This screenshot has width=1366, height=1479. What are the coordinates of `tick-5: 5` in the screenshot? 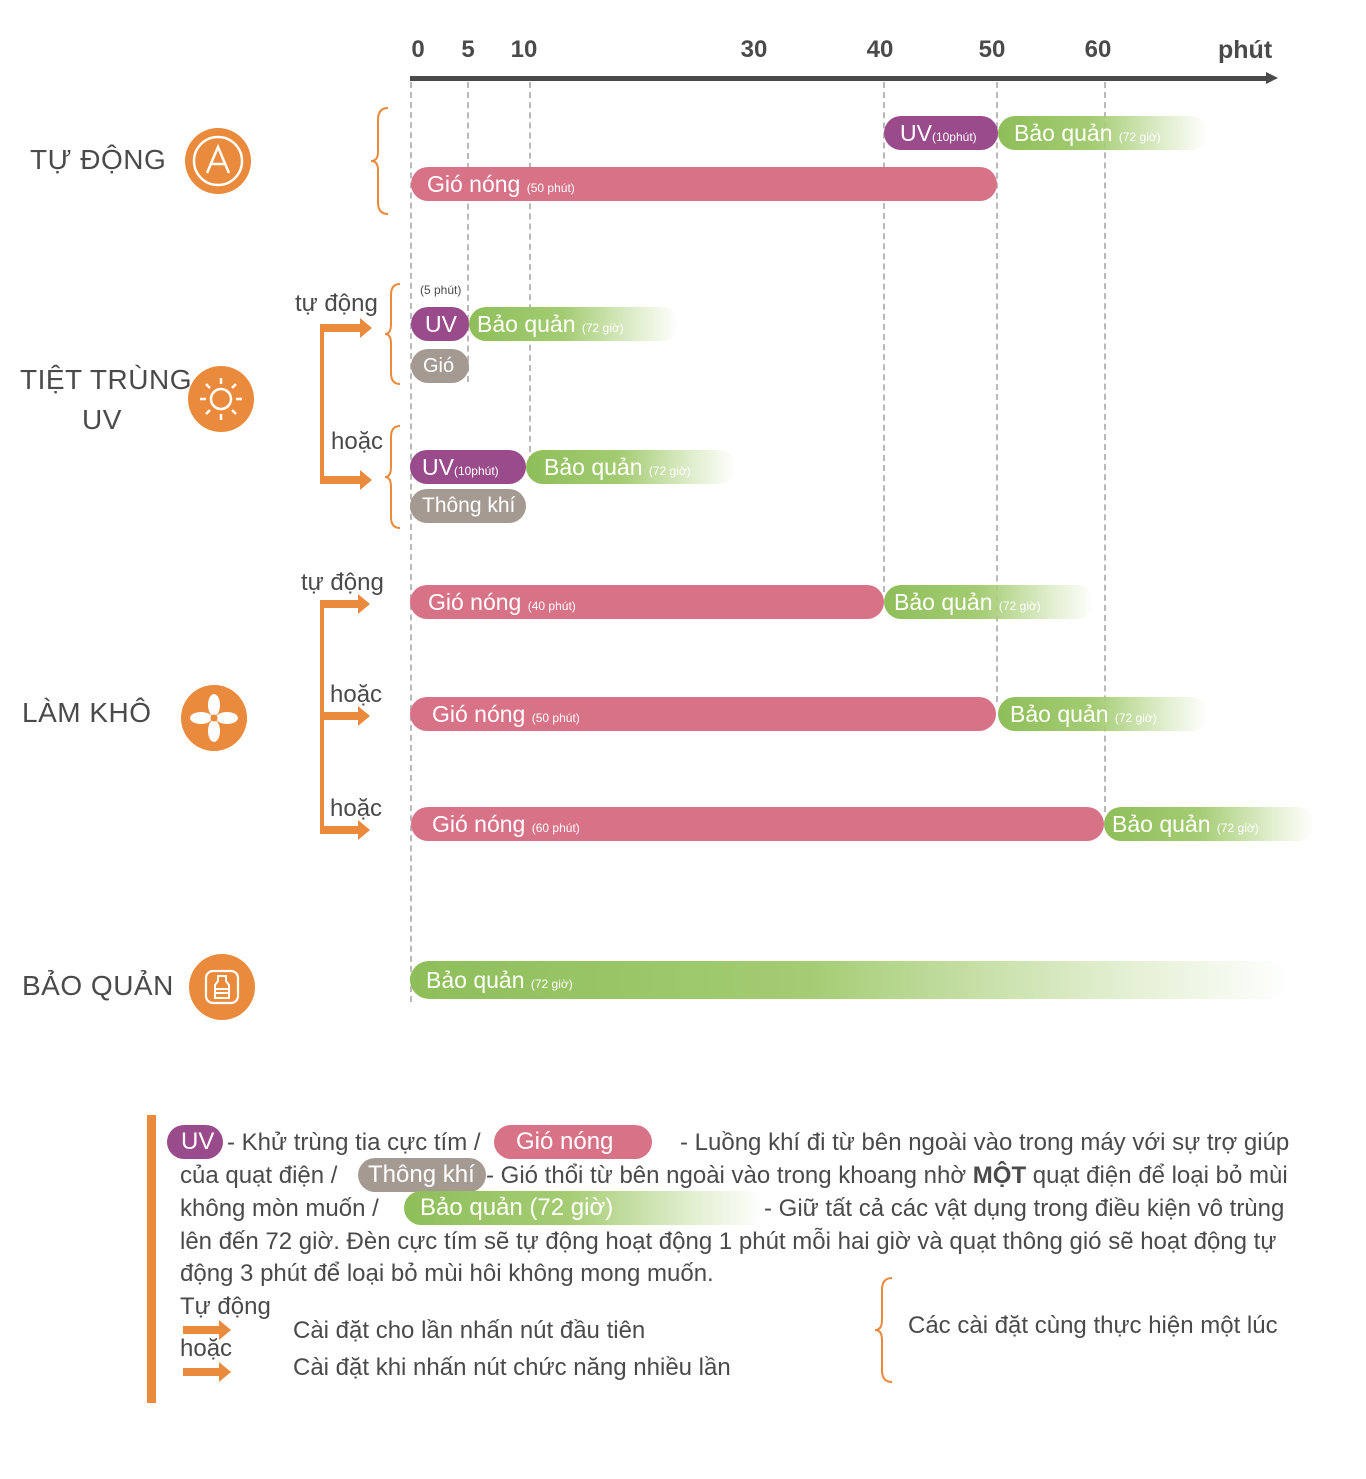 It's located at (468, 49).